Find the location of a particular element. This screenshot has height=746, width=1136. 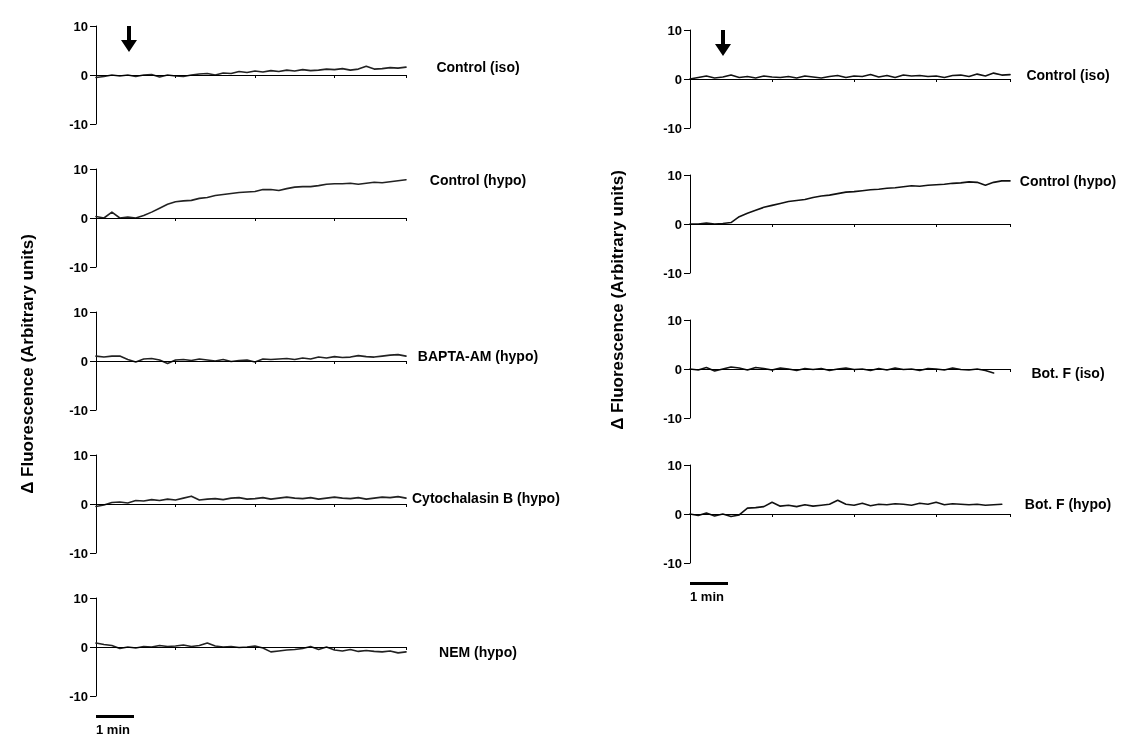

text: NEM (hypo) is located at coordinates (478, 651).